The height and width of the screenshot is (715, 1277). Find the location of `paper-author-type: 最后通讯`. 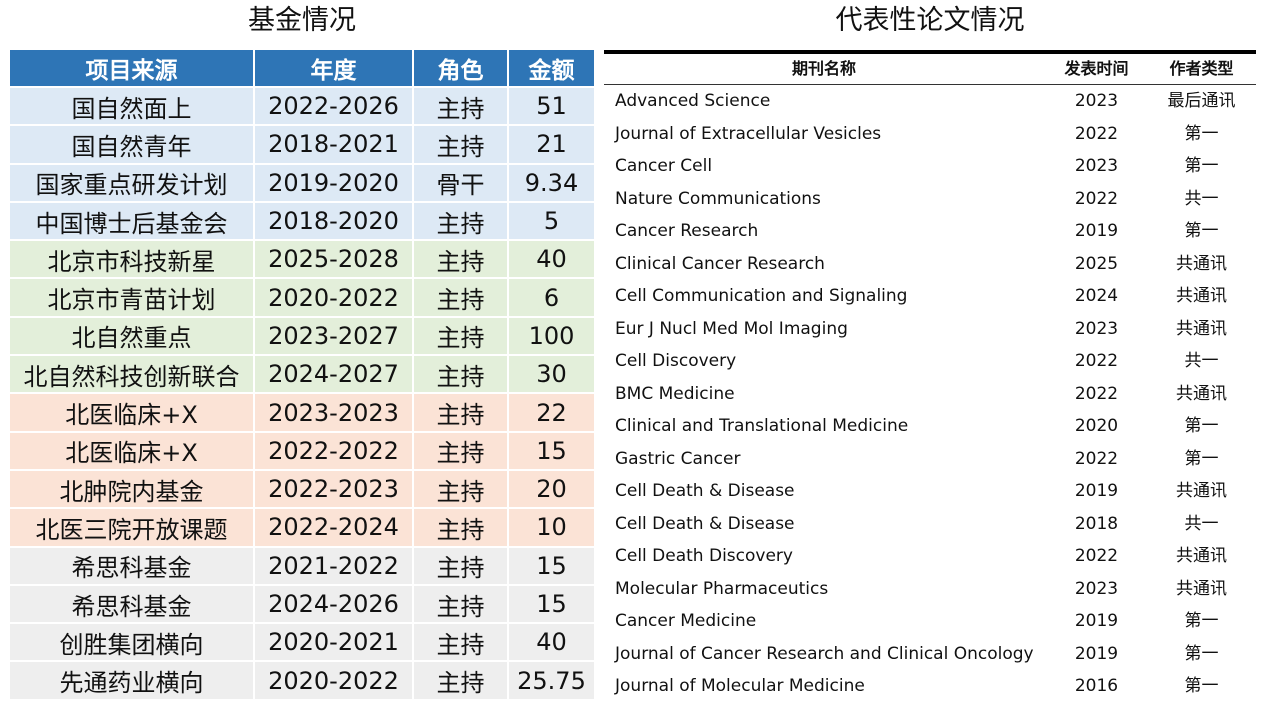

paper-author-type: 最后通讯 is located at coordinates (1201, 101).